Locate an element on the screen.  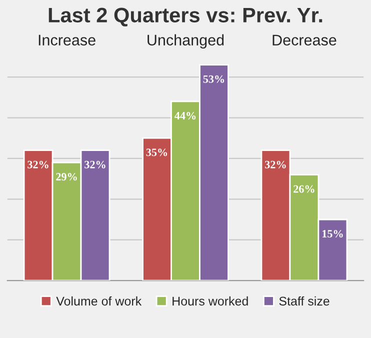
x-tick-label: Increase is located at coordinates (67, 40).